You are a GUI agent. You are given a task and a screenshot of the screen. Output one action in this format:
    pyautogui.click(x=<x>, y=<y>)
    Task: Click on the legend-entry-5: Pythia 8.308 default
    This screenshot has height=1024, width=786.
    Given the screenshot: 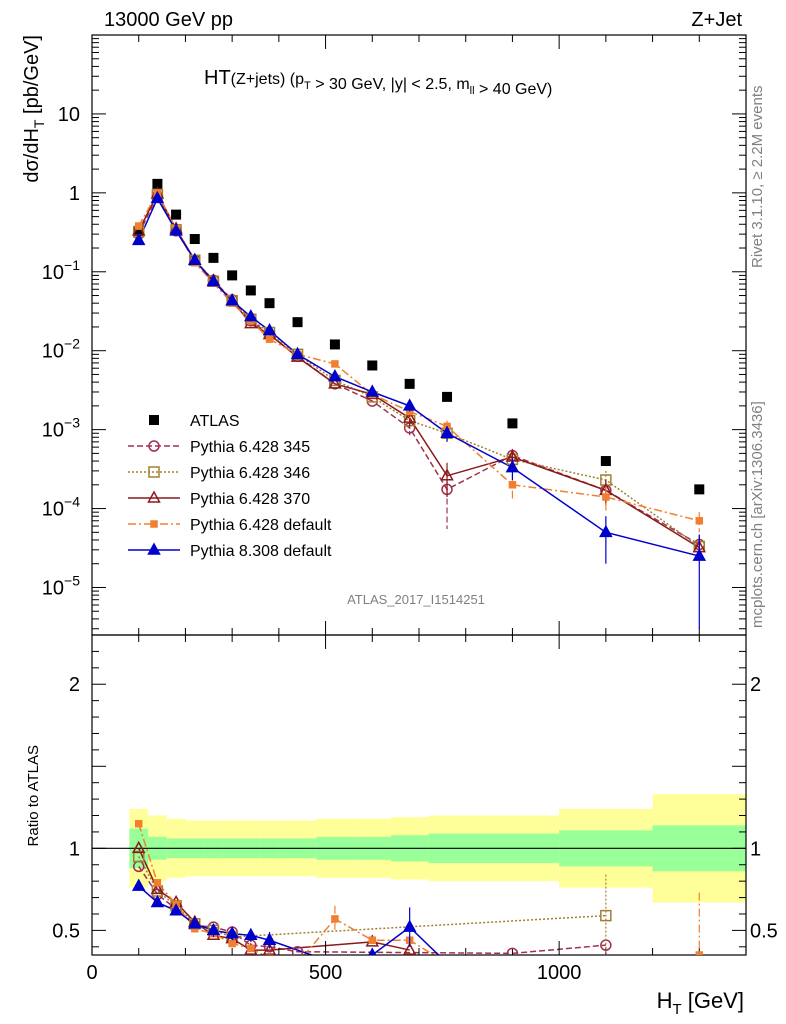 What is the action you would take?
    pyautogui.click(x=230, y=551)
    